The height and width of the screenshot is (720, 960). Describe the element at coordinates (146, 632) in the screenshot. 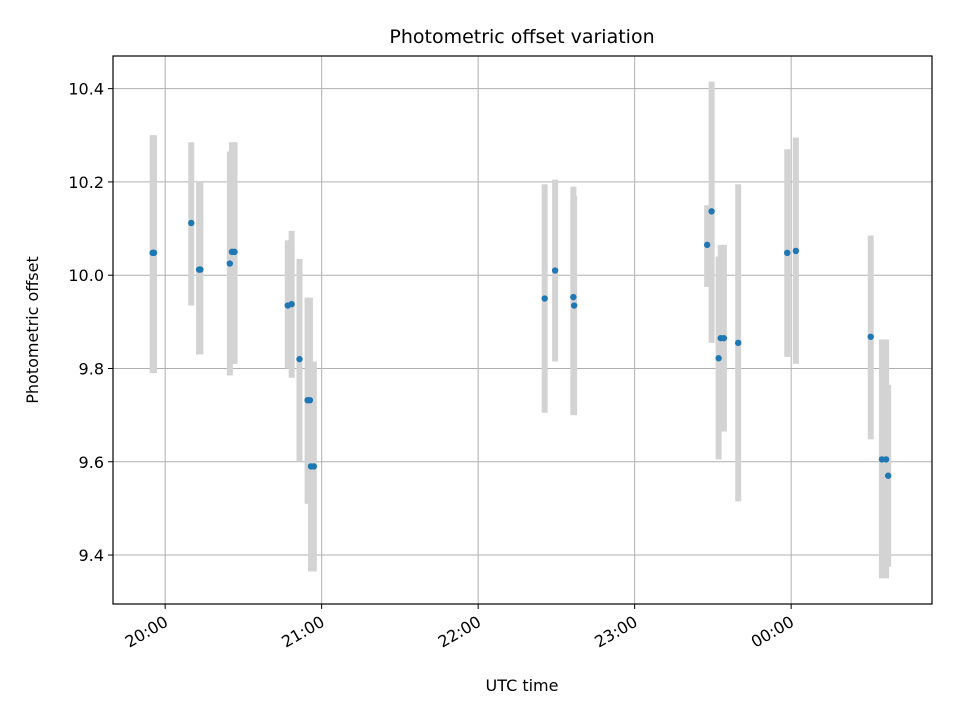

I see `x-tick-label: 20:00` at that location.